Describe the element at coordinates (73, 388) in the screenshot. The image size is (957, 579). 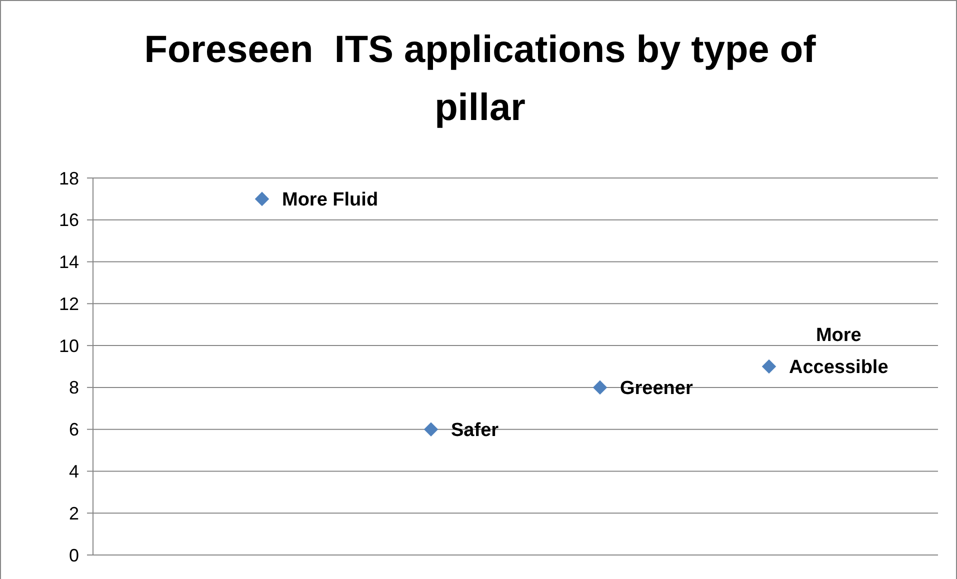
I see `y-tick-label: 8` at that location.